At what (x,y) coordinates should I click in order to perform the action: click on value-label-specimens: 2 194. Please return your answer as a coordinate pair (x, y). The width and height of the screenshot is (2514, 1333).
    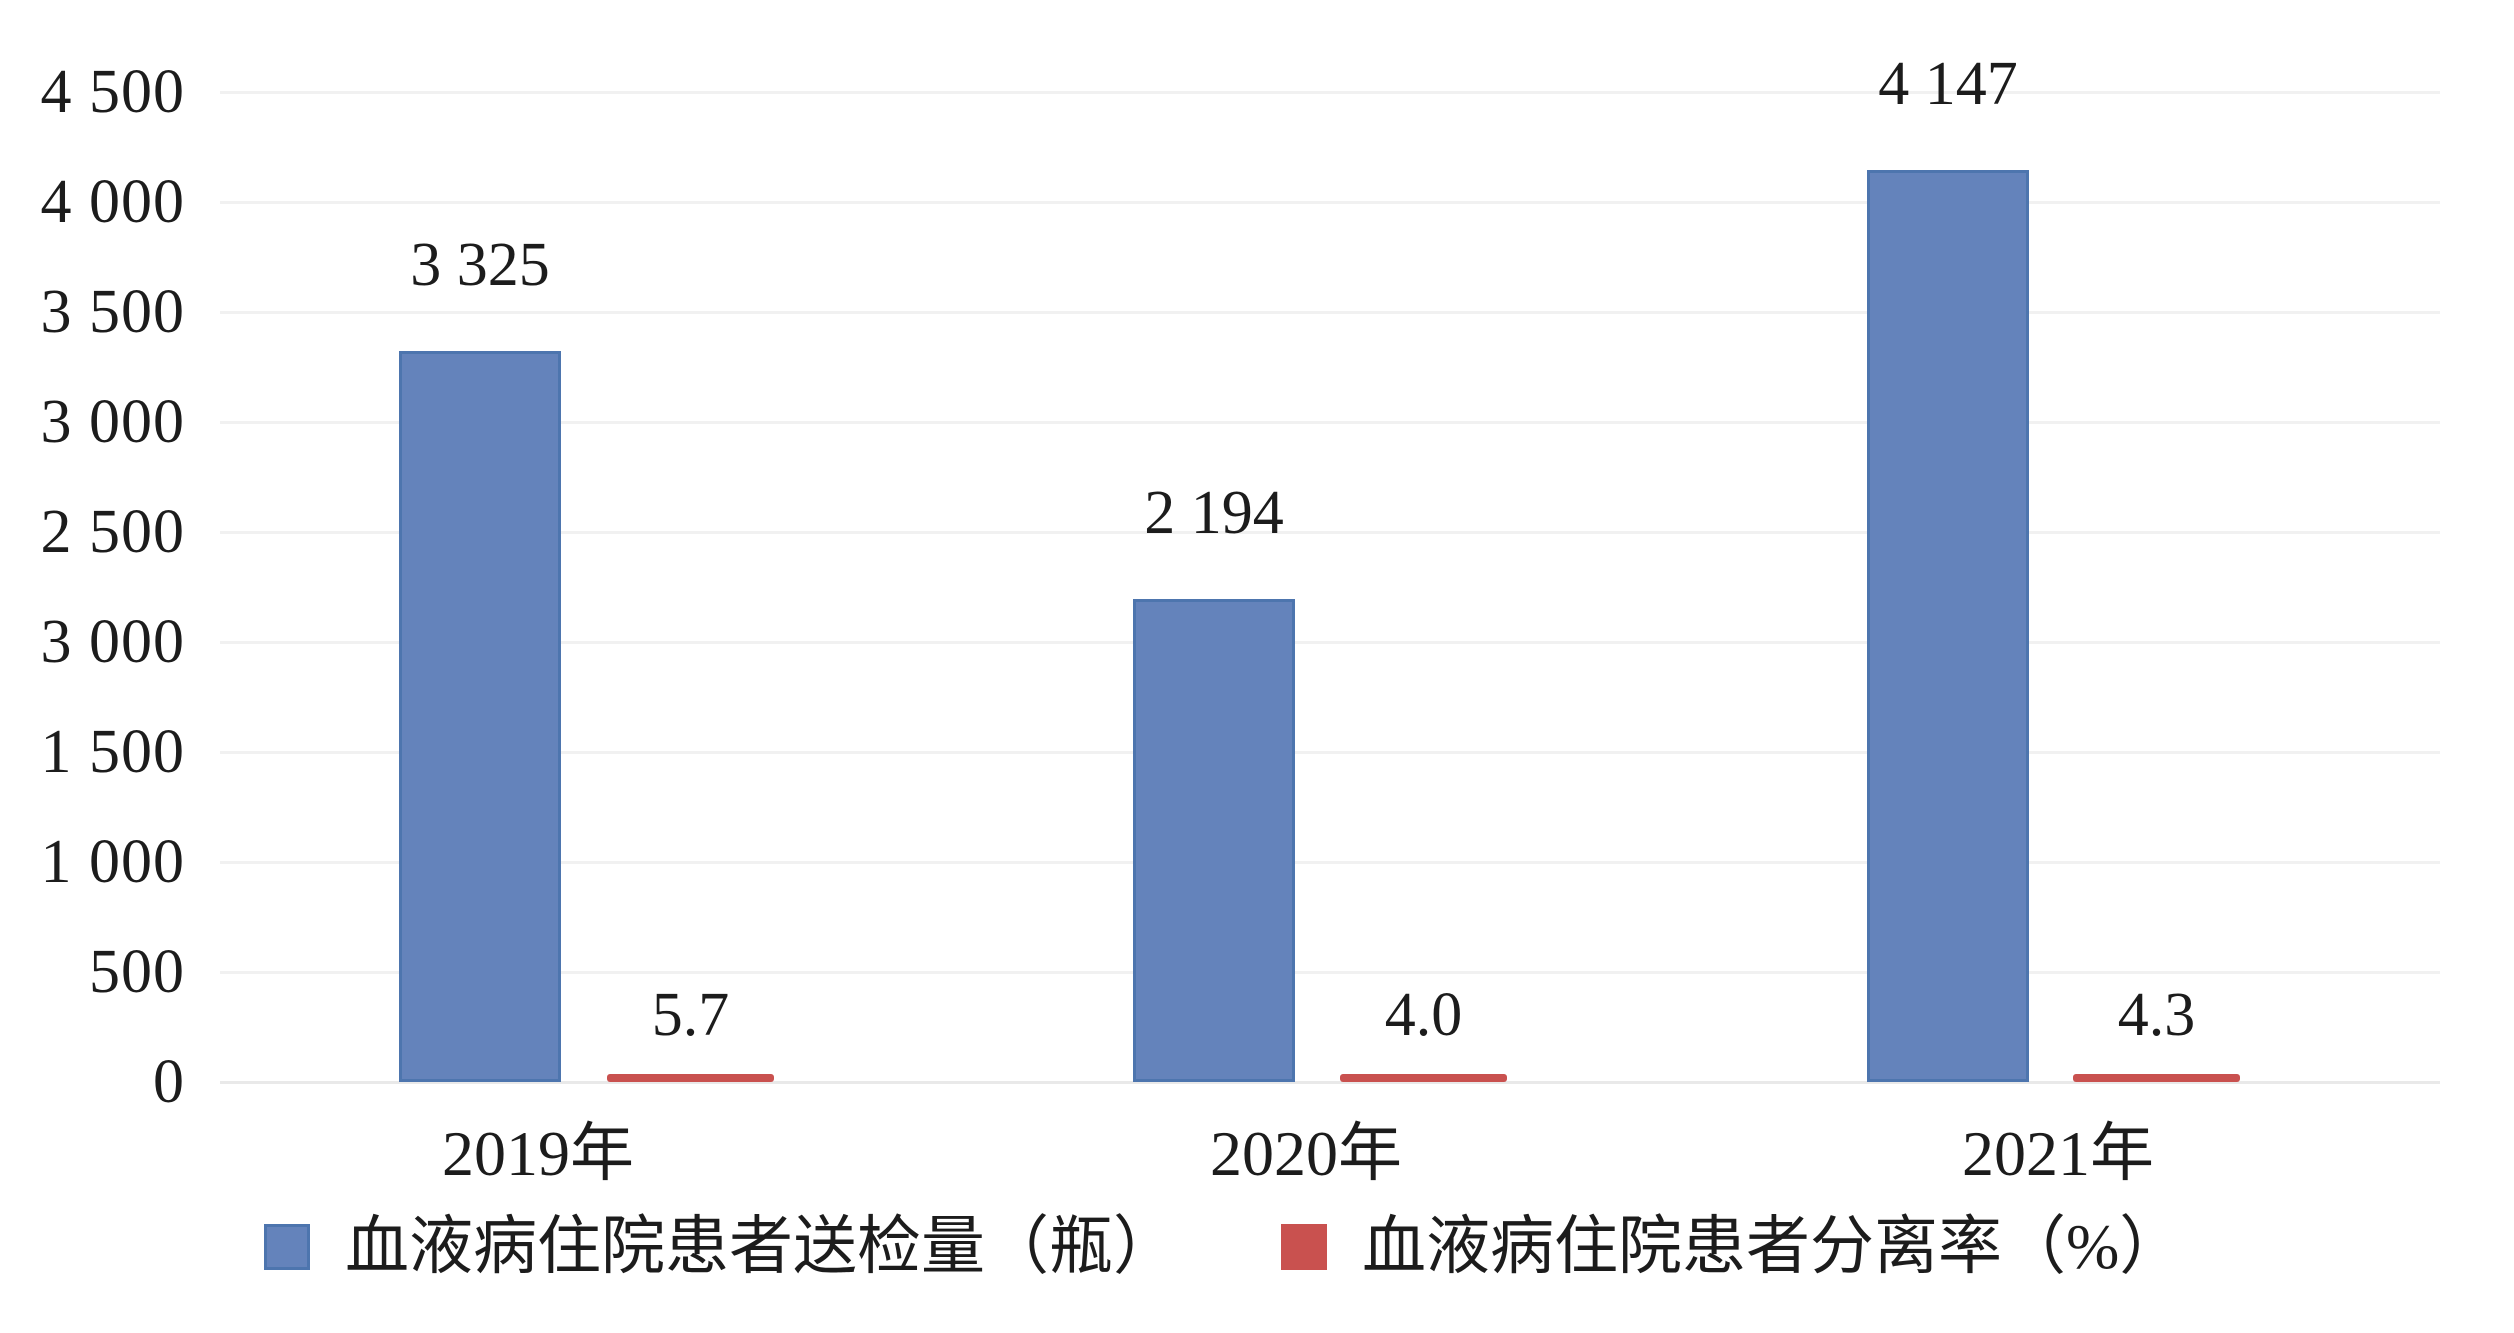
    Looking at the image, I should click on (1214, 513).